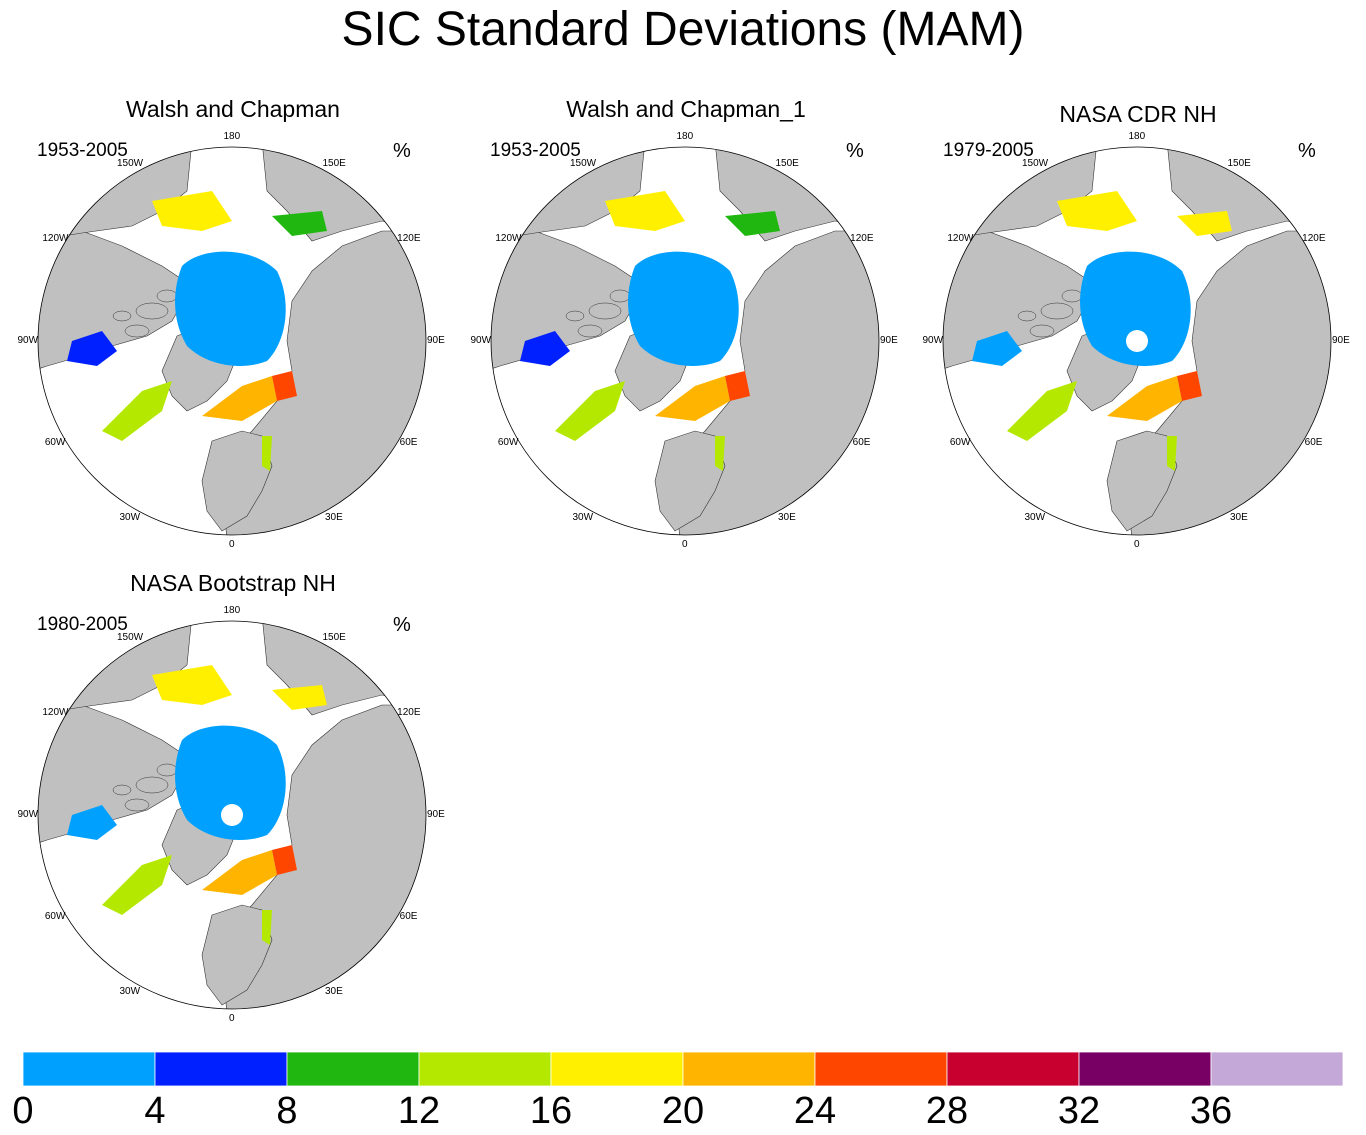 This screenshot has height=1135, width=1366. What do you see at coordinates (947, 1111) in the screenshot?
I see `colorbar-tick-label: 28` at bounding box center [947, 1111].